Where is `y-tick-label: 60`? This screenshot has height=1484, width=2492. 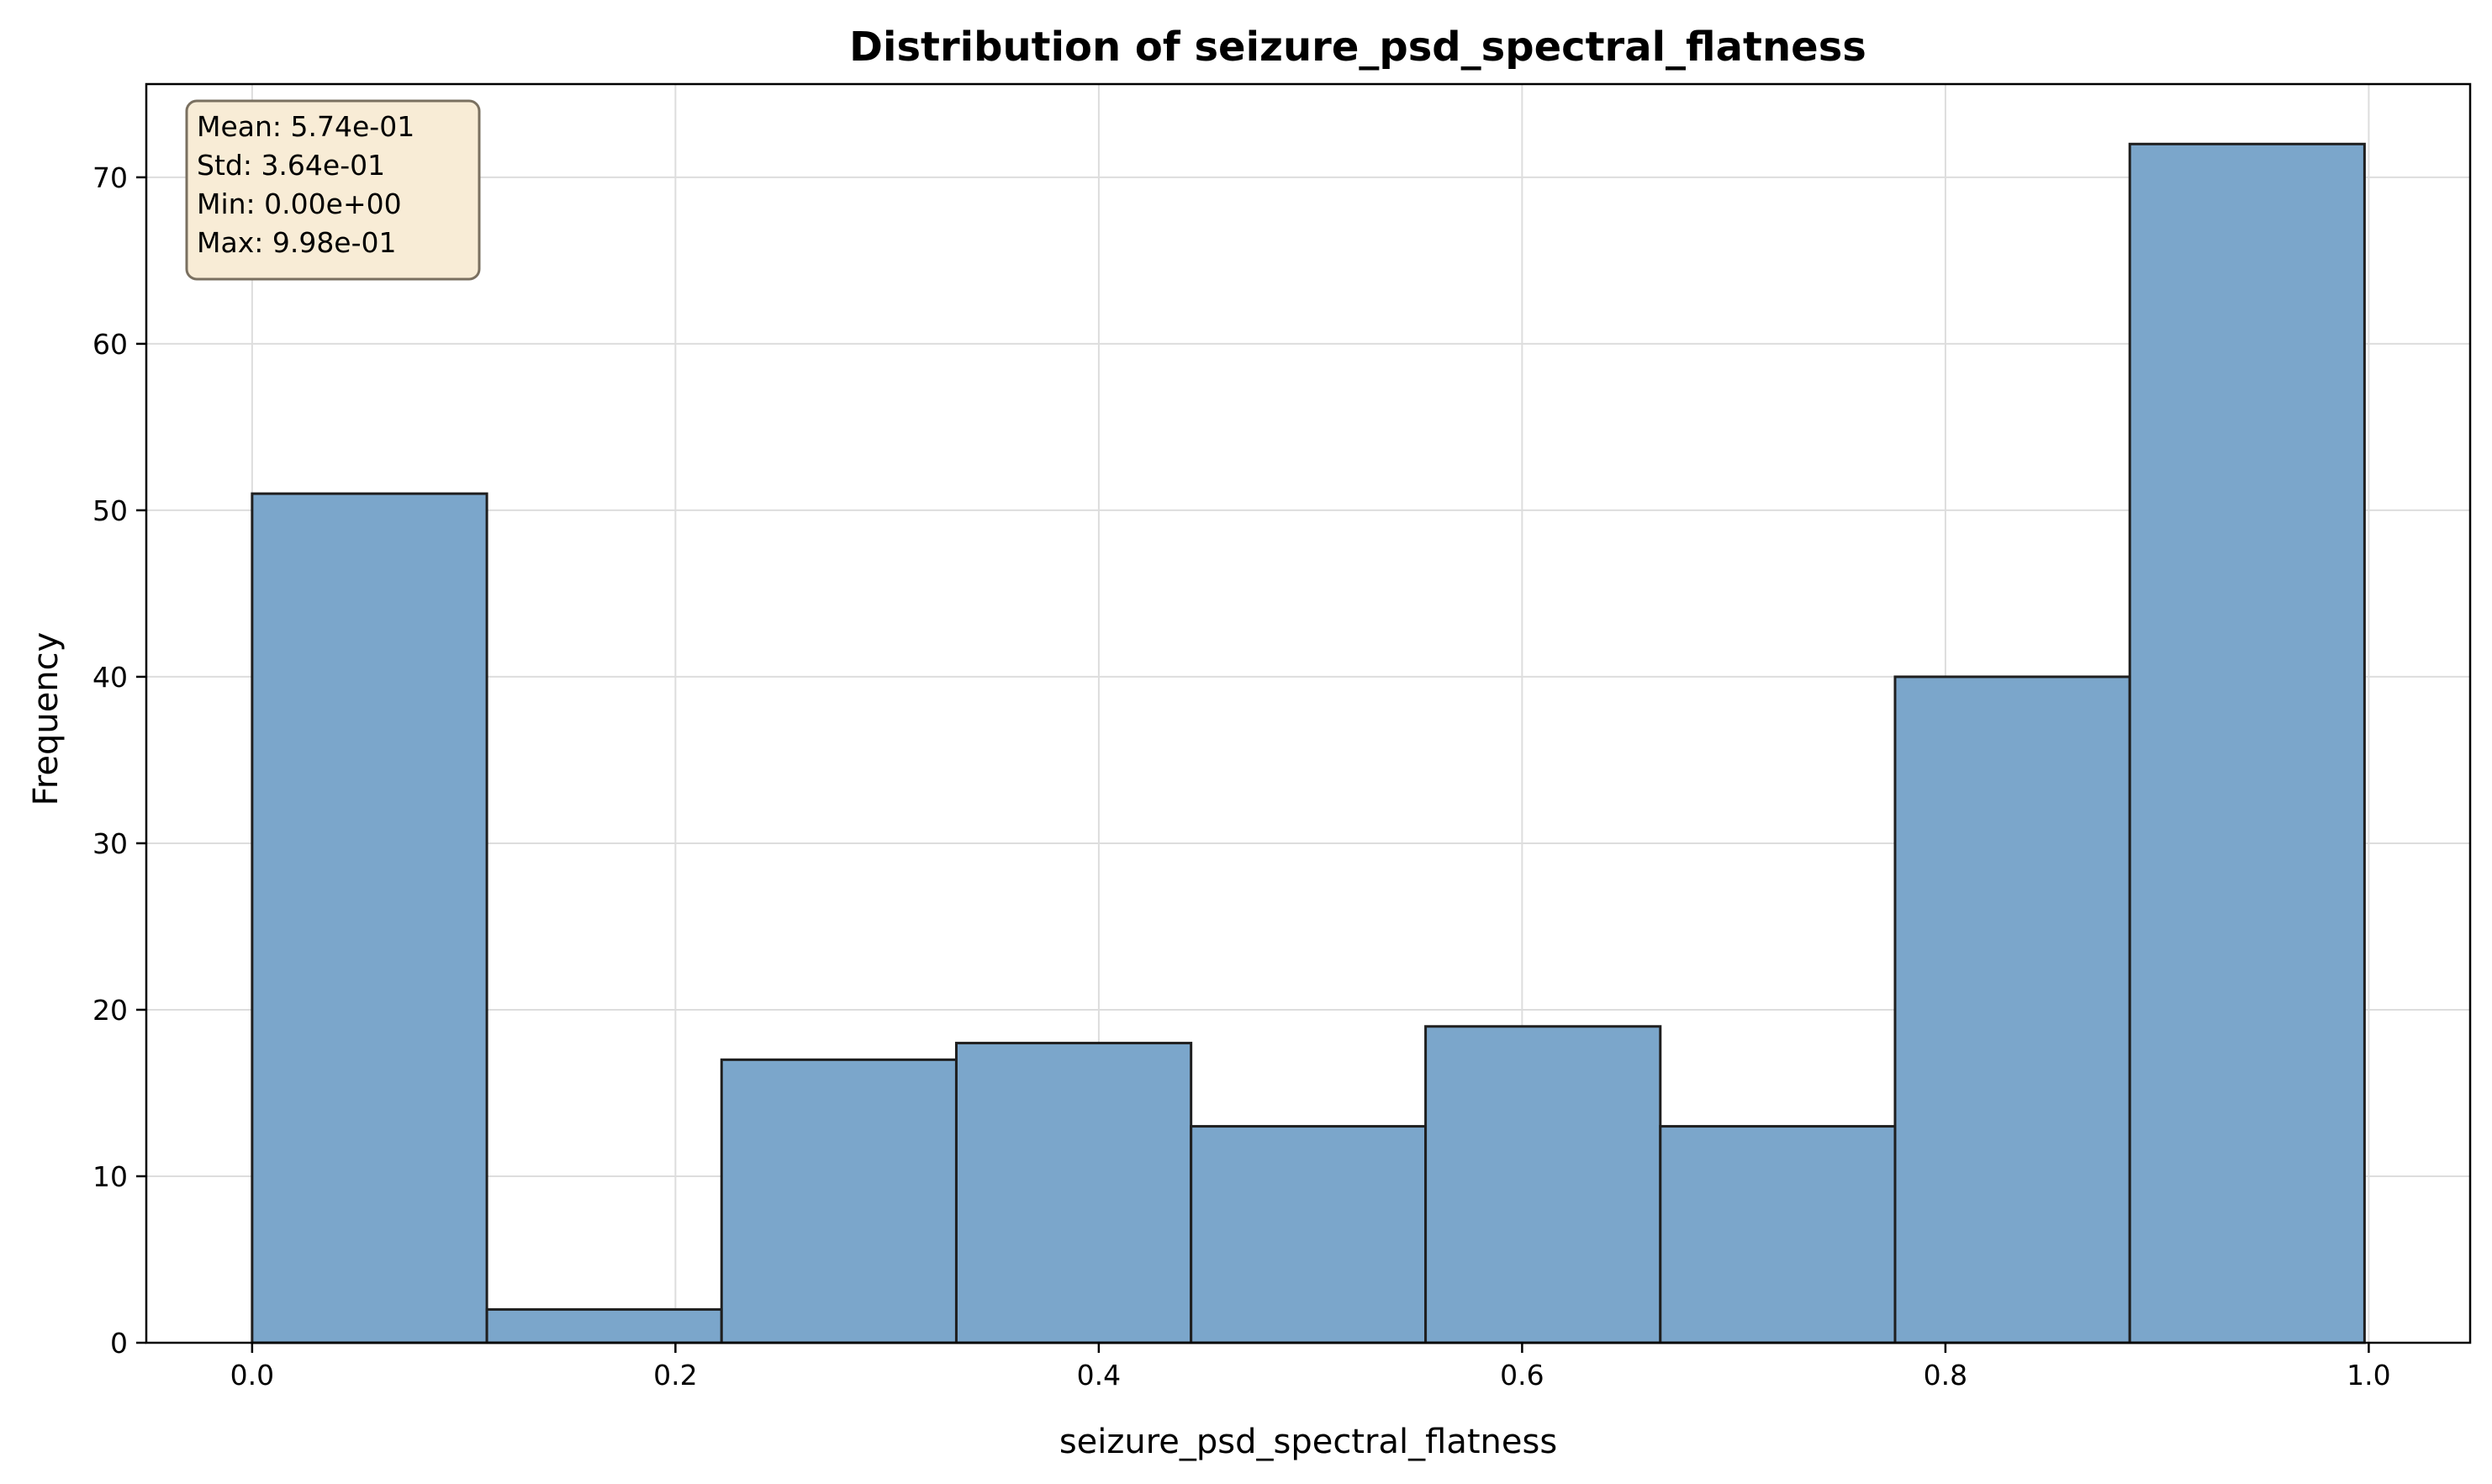
y-tick-label: 60 is located at coordinates (110, 344).